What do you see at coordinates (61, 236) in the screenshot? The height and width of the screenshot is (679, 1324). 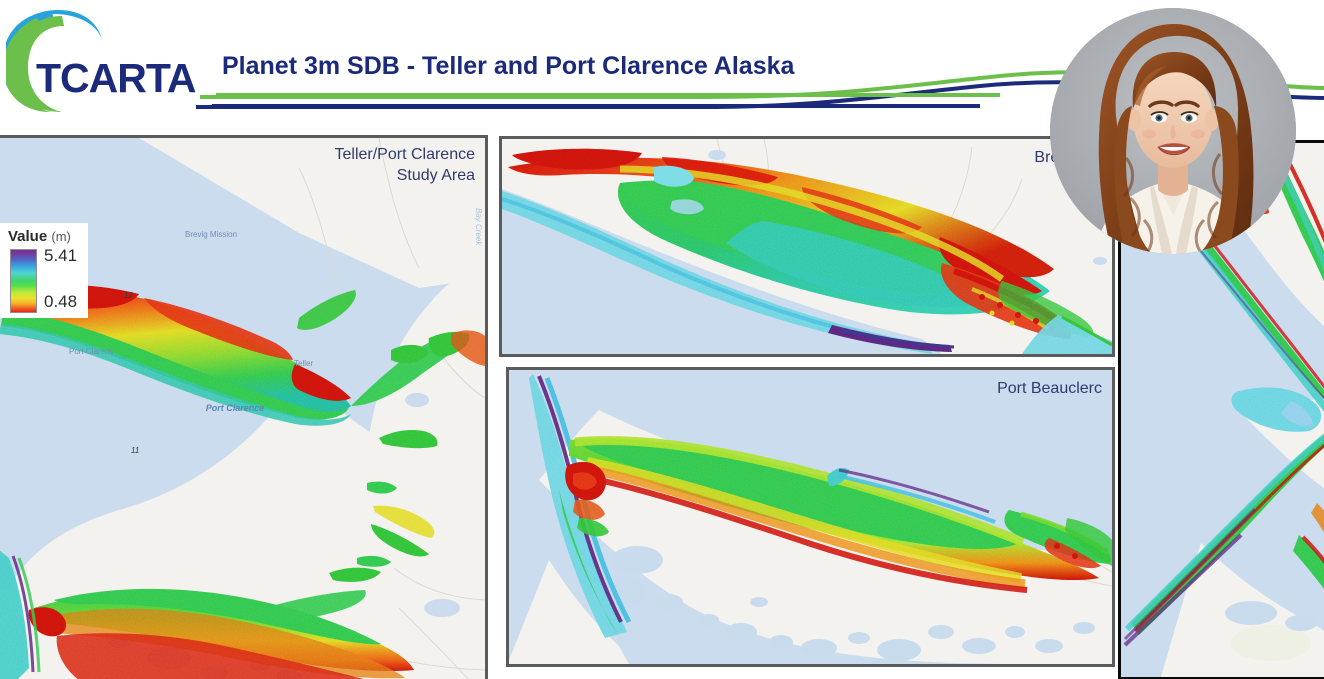 I see `legend-unit: (m)` at bounding box center [61, 236].